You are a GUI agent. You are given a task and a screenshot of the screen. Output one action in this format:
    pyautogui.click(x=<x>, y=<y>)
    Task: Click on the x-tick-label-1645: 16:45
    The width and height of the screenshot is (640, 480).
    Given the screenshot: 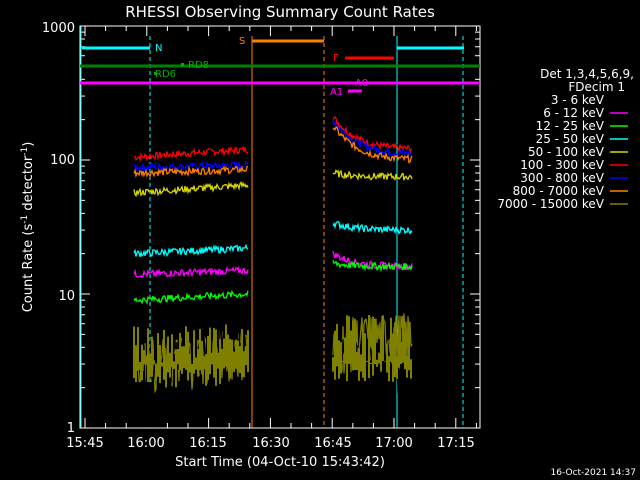 What is the action you would take?
    pyautogui.click(x=332, y=443)
    